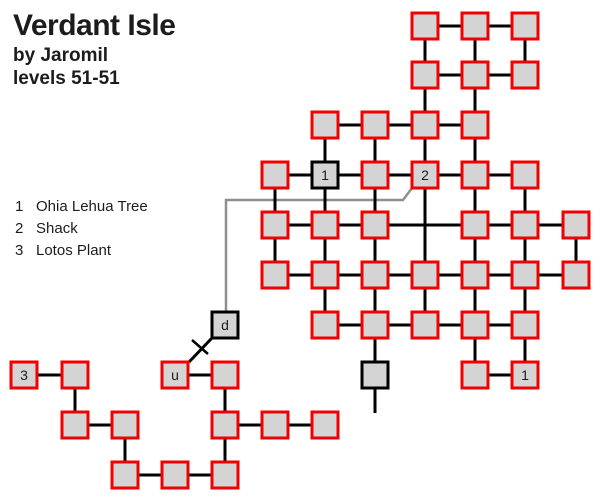  Describe the element at coordinates (92, 206) in the screenshot. I see `legend-label: Ohia Lehua Tree` at that location.